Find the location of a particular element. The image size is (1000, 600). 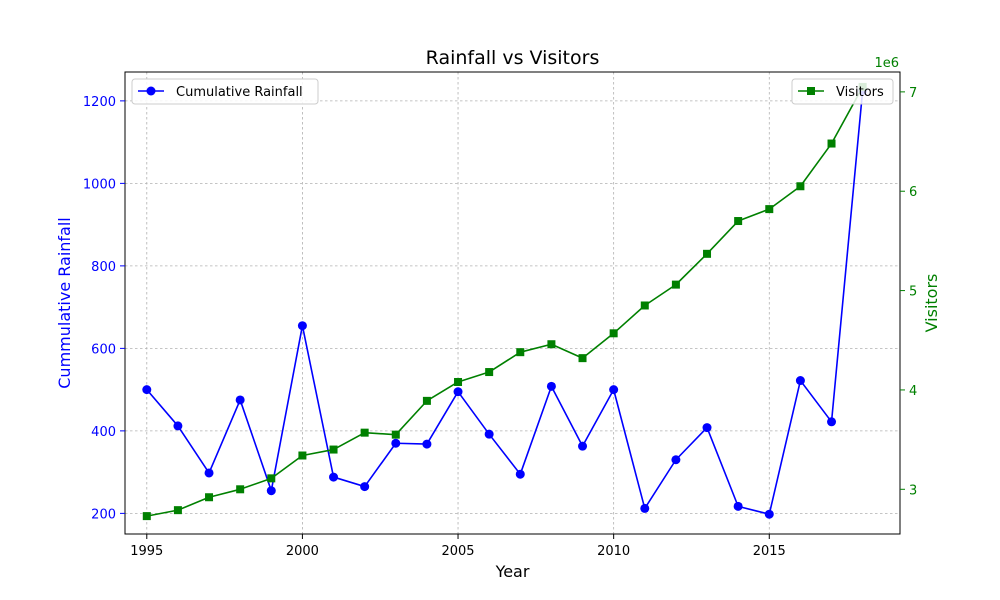

right-tick-label: 4 is located at coordinates (913, 391).